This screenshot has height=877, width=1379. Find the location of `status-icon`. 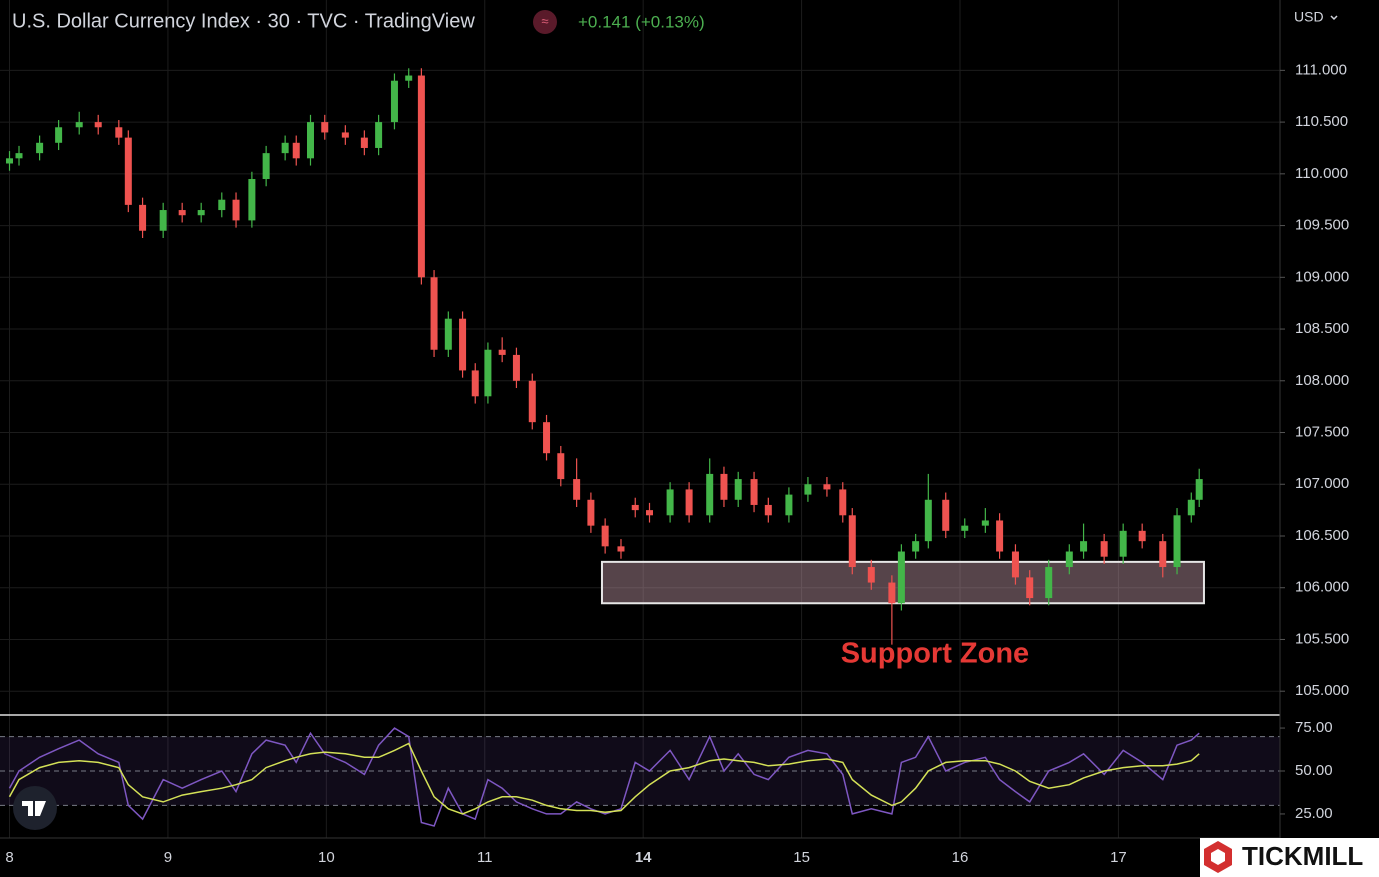

status-icon is located at coordinates (545, 22).